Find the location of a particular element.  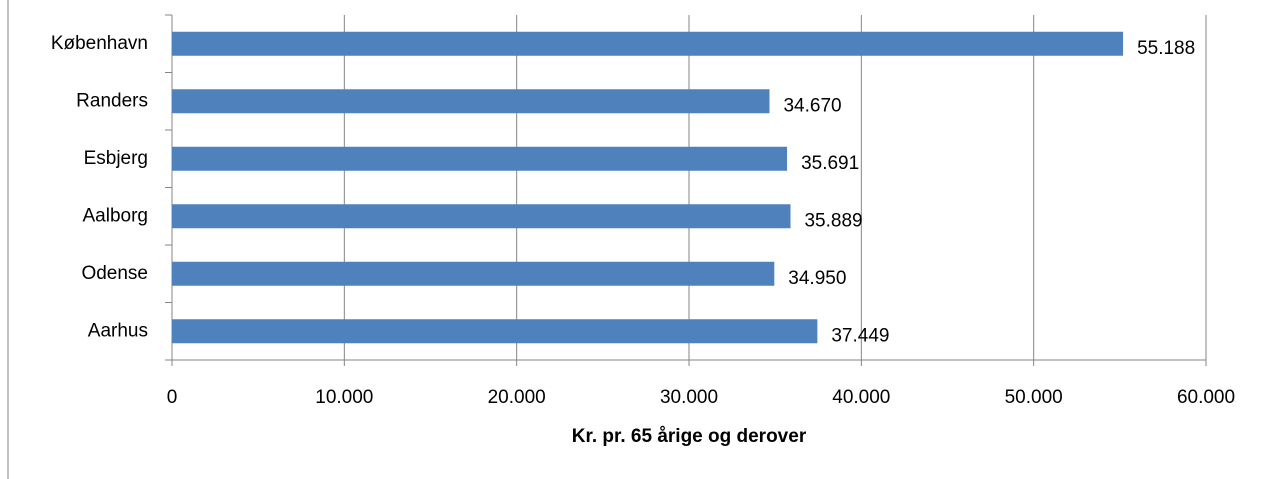

x-tick-label: 10.000 is located at coordinates (344, 397).